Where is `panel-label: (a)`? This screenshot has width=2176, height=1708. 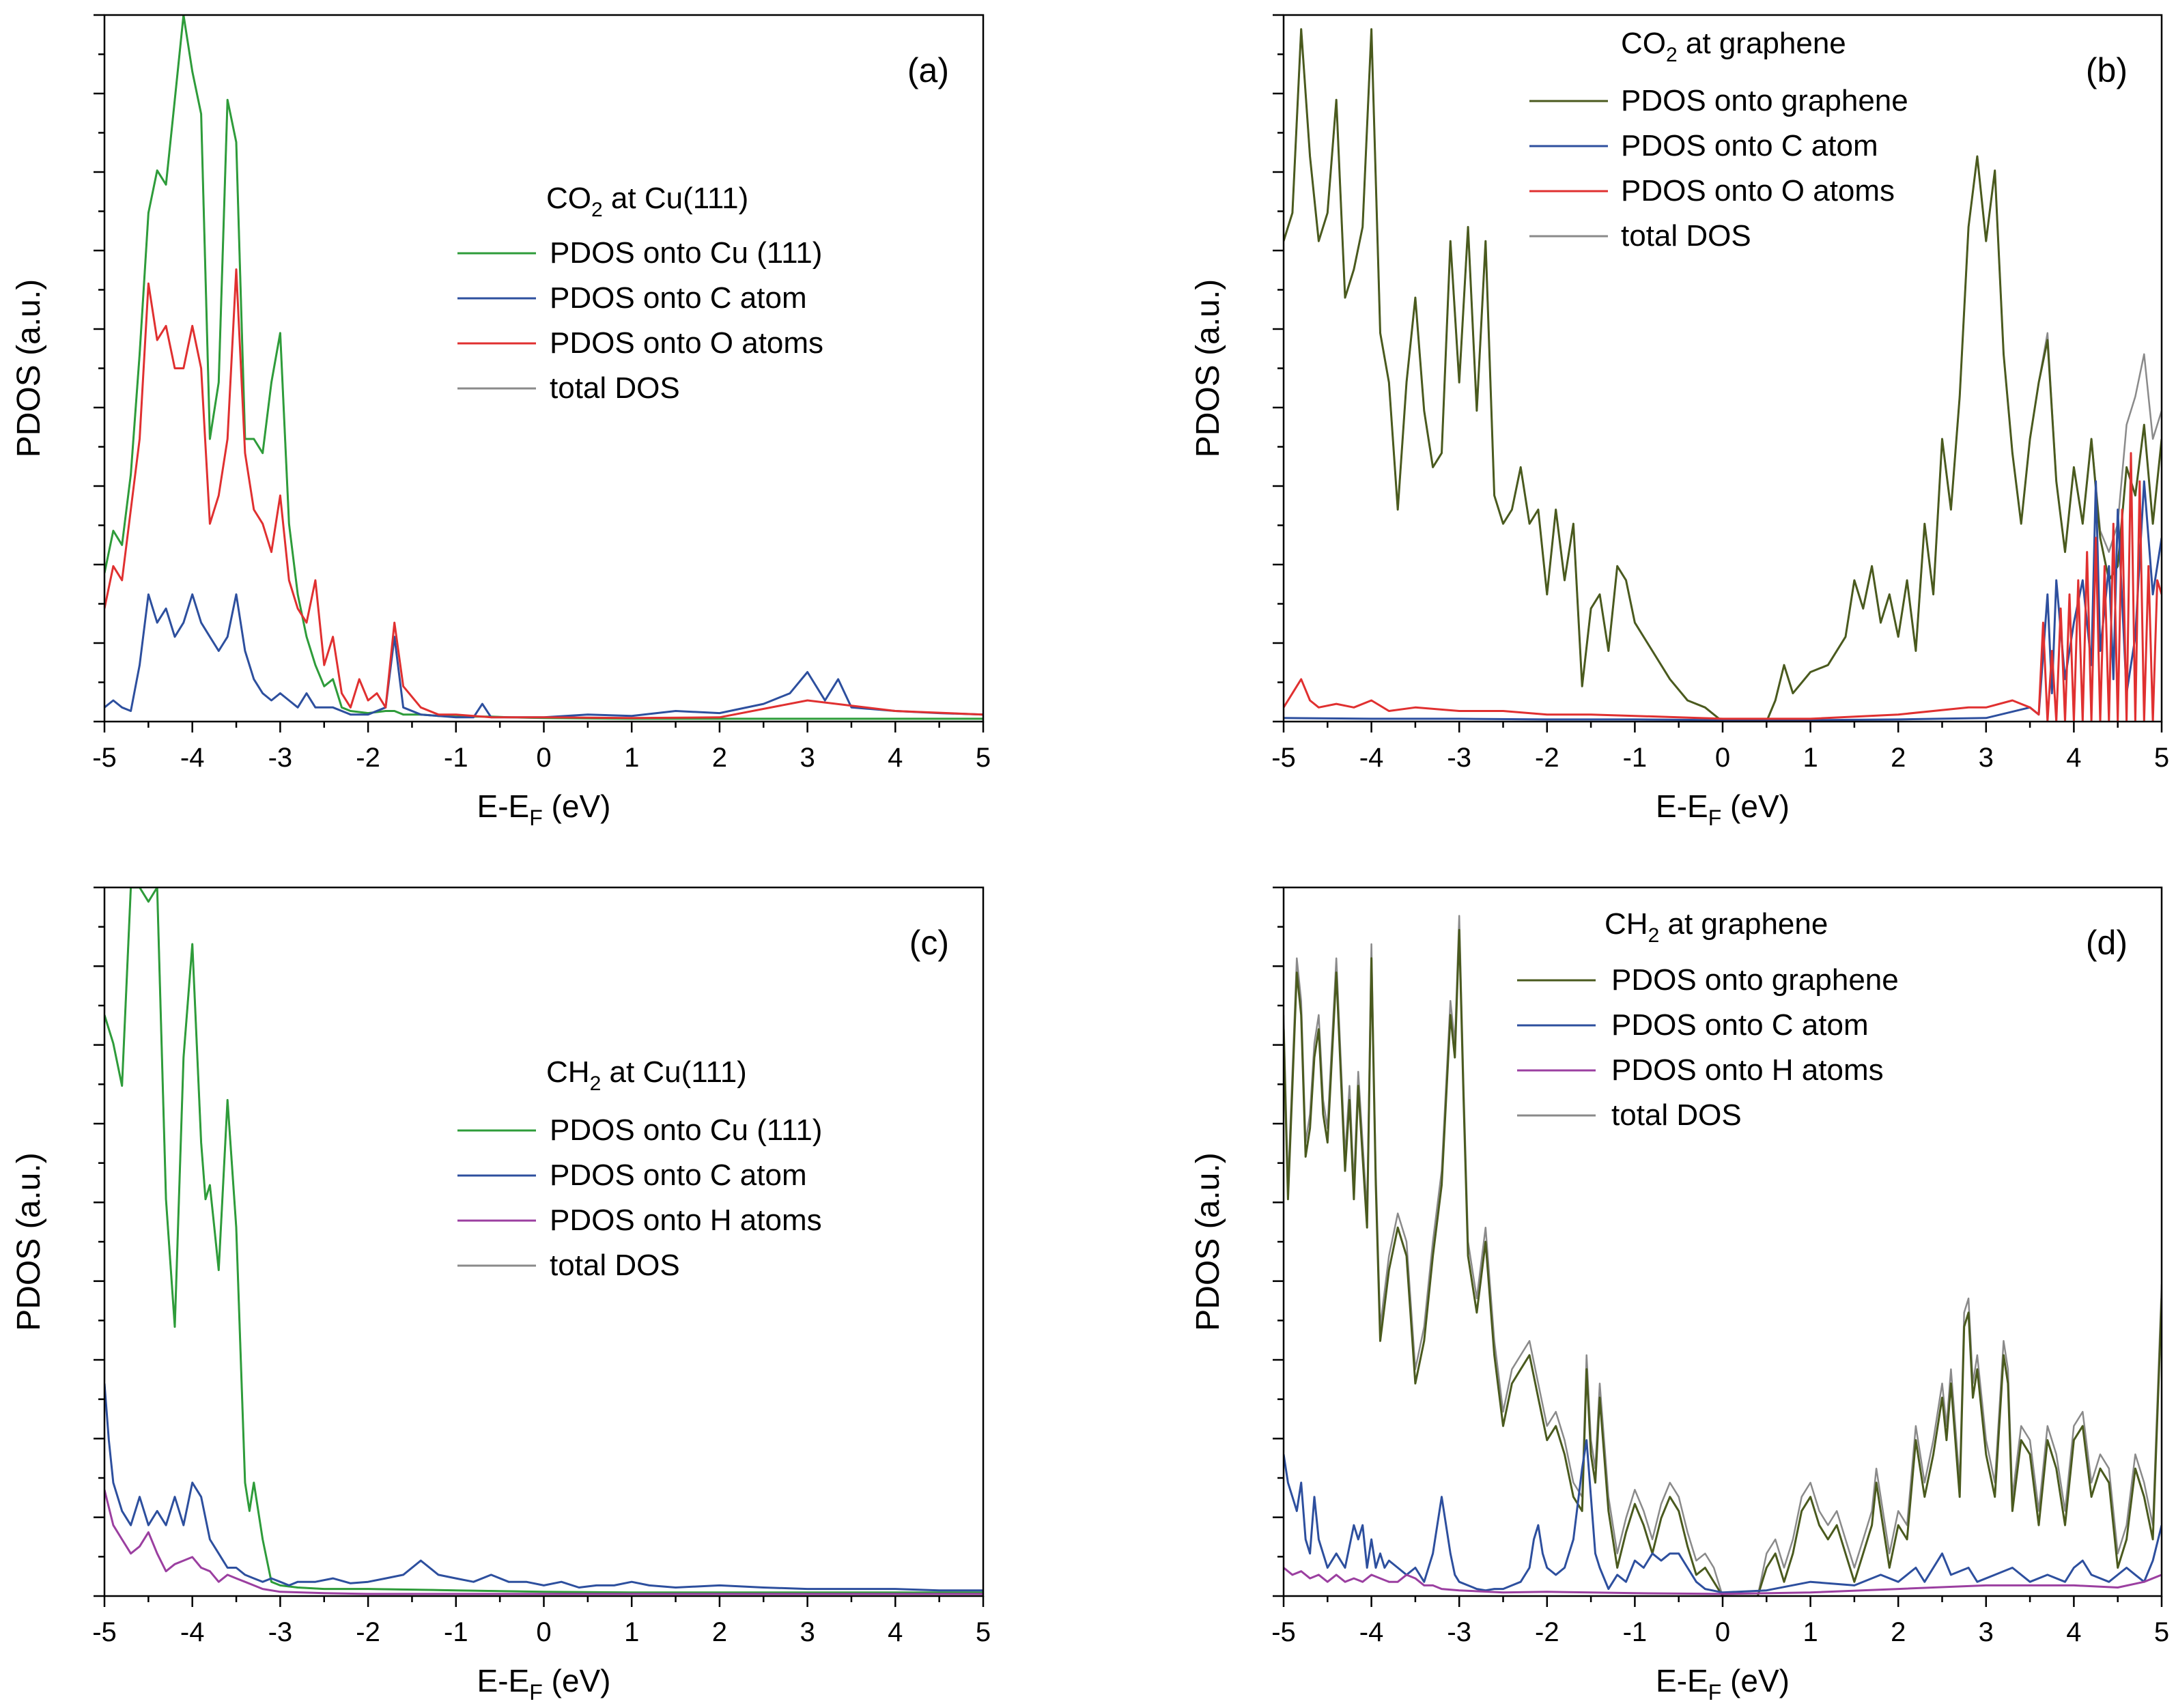 panel-label: (a) is located at coordinates (928, 70).